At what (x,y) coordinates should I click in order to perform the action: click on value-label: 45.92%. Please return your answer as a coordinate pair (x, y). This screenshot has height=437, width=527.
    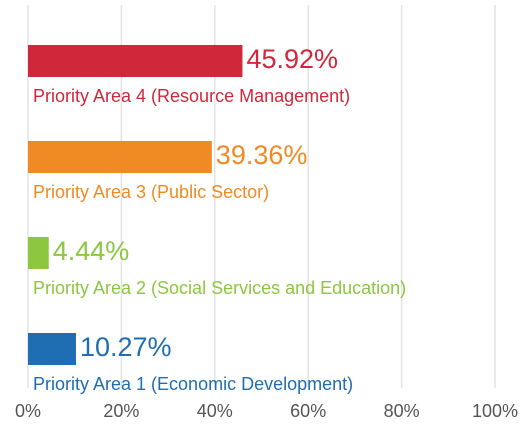
    Looking at the image, I should click on (292, 59).